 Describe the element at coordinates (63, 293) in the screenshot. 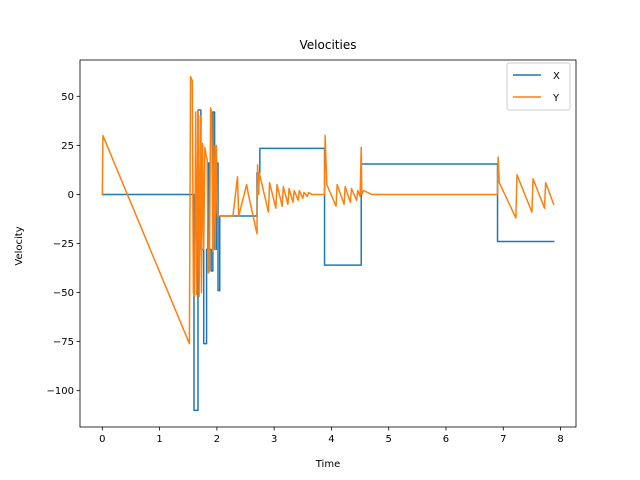

I see `y-tick-label: −50` at that location.